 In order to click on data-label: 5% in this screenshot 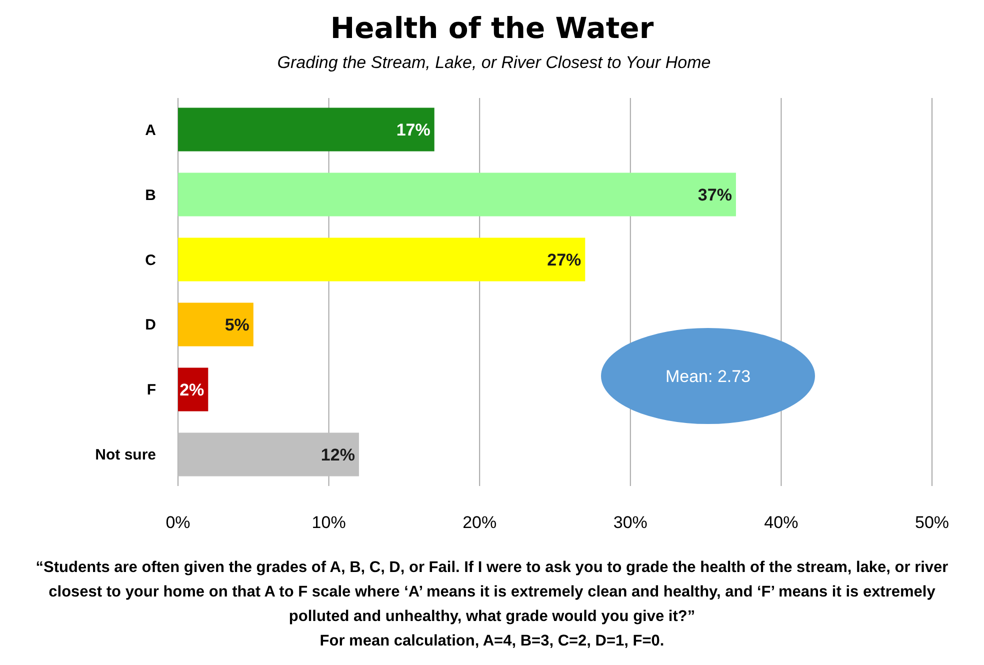, I will do `click(237, 324)`.